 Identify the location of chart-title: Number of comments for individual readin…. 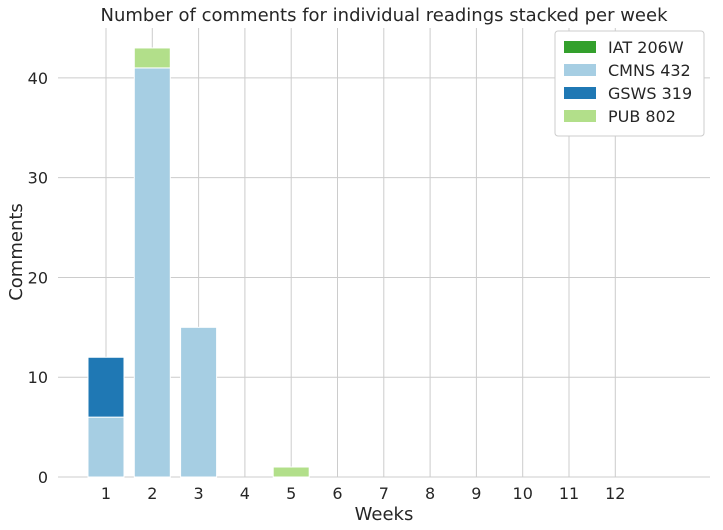
(384, 15).